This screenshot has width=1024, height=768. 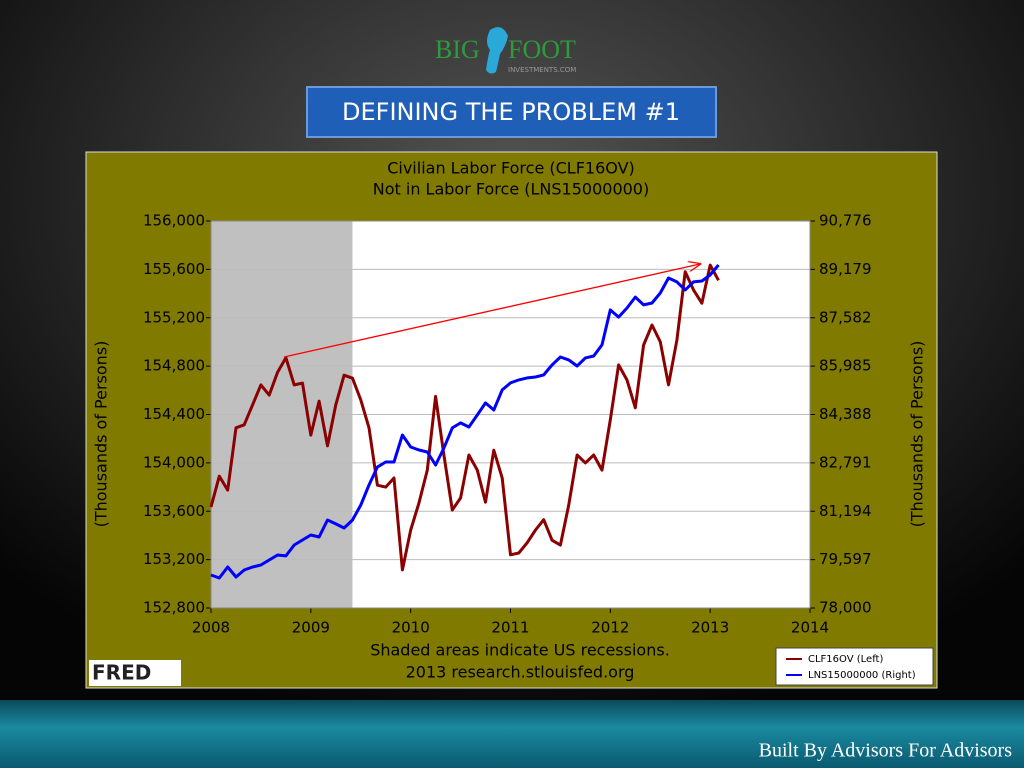 I want to click on y2-tick-label: 87,582, so click(x=845, y=317).